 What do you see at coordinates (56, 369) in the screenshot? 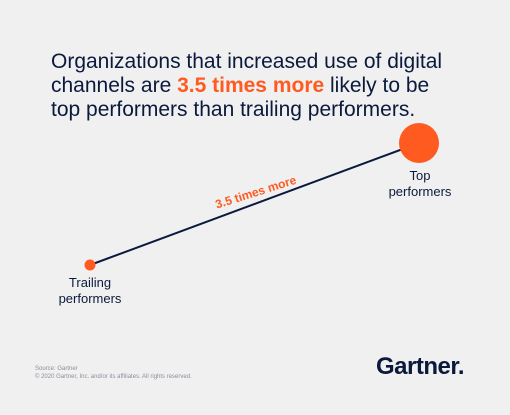
I see `source-line: Source: Gartner` at bounding box center [56, 369].